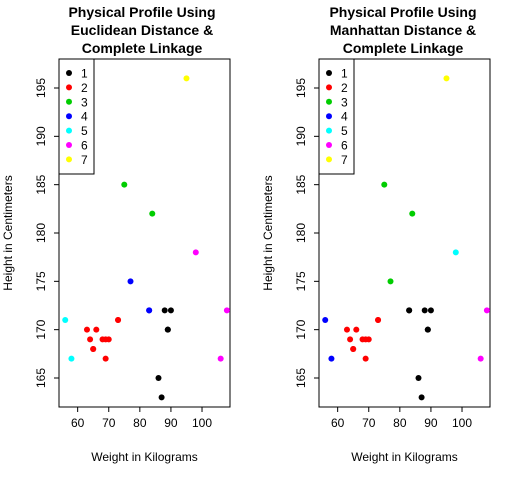 The height and width of the screenshot is (480, 520). What do you see at coordinates (84, 88) in the screenshot?
I see `legend-label: 2` at bounding box center [84, 88].